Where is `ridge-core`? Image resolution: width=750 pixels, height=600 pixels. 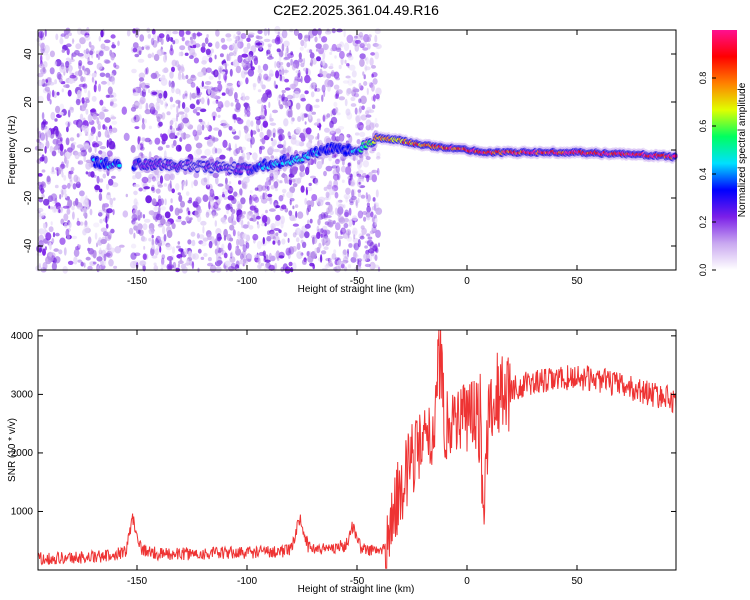
ridge-core is located at coordinates (238, 166).